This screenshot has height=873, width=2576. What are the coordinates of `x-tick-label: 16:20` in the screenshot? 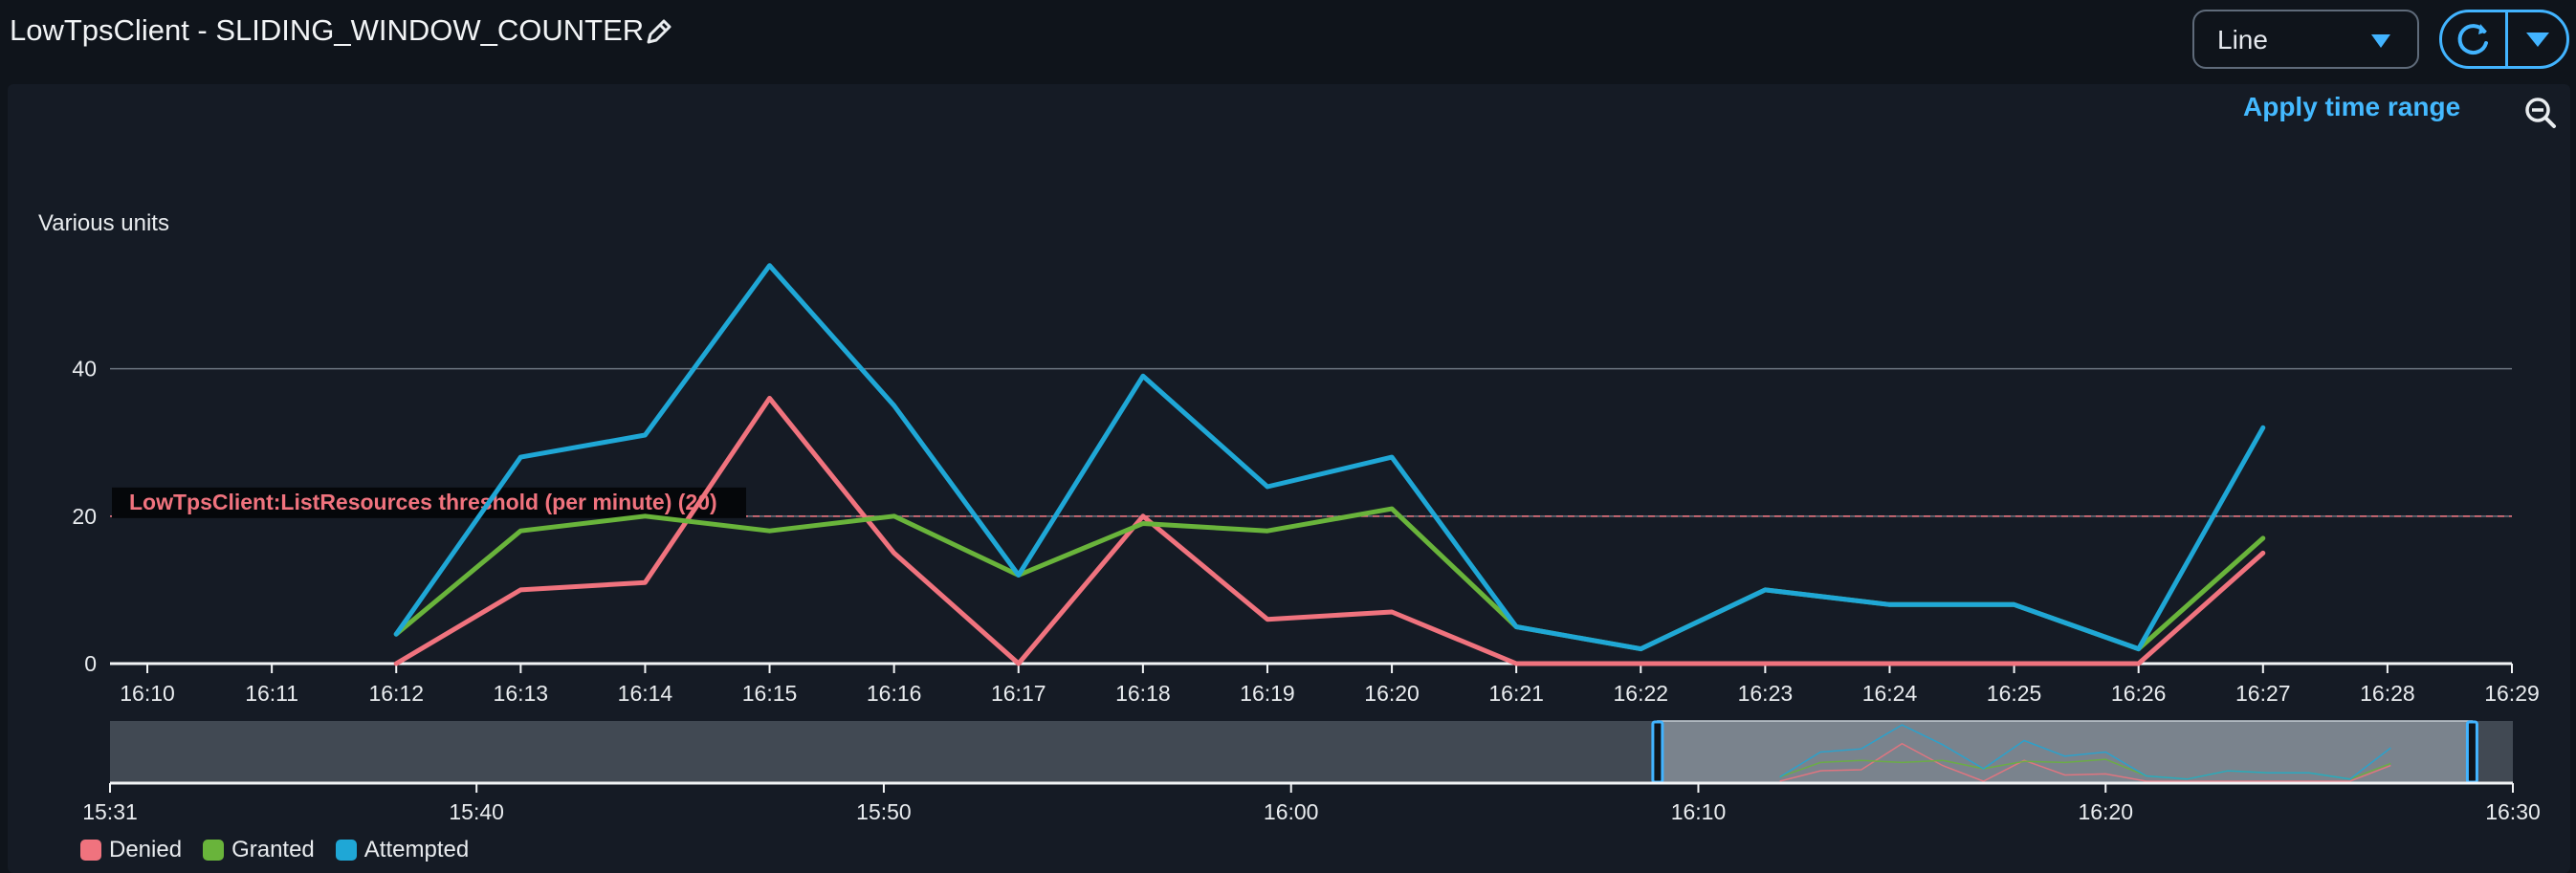 It's located at (1392, 693).